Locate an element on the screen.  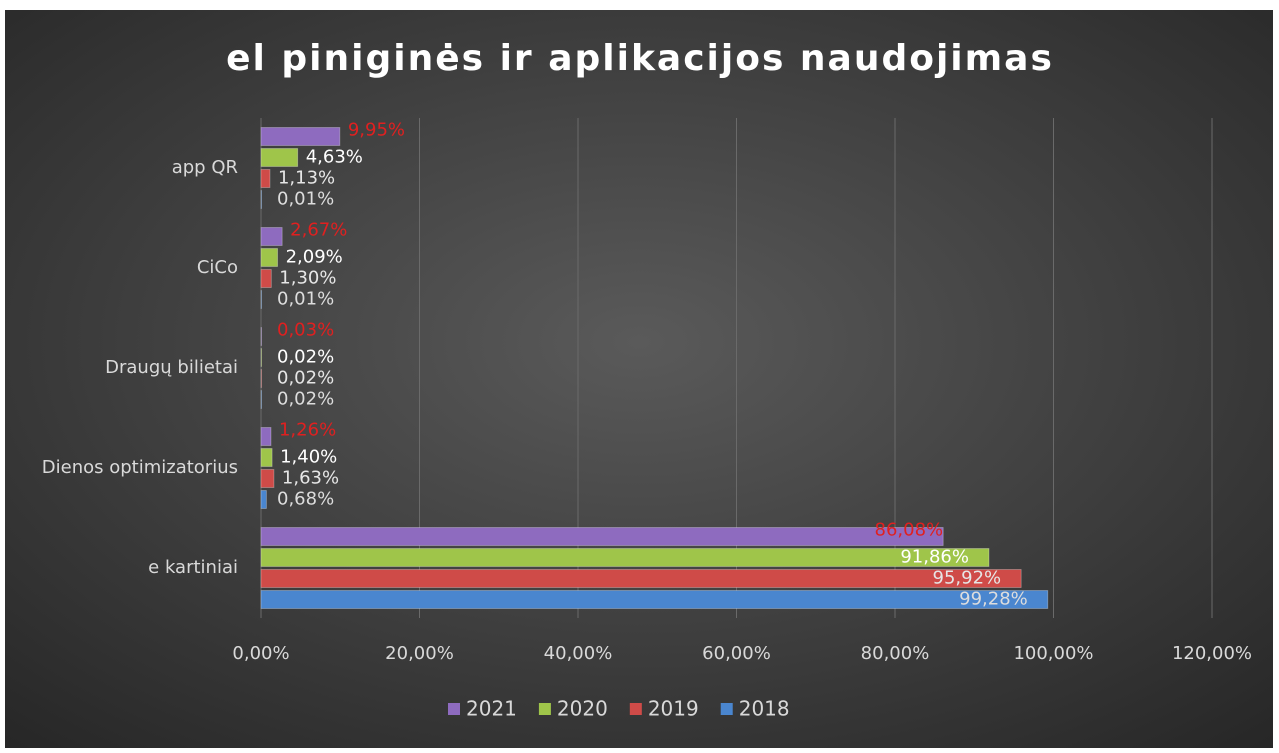
x-tick-label: 80,00% is located at coordinates (895, 653).